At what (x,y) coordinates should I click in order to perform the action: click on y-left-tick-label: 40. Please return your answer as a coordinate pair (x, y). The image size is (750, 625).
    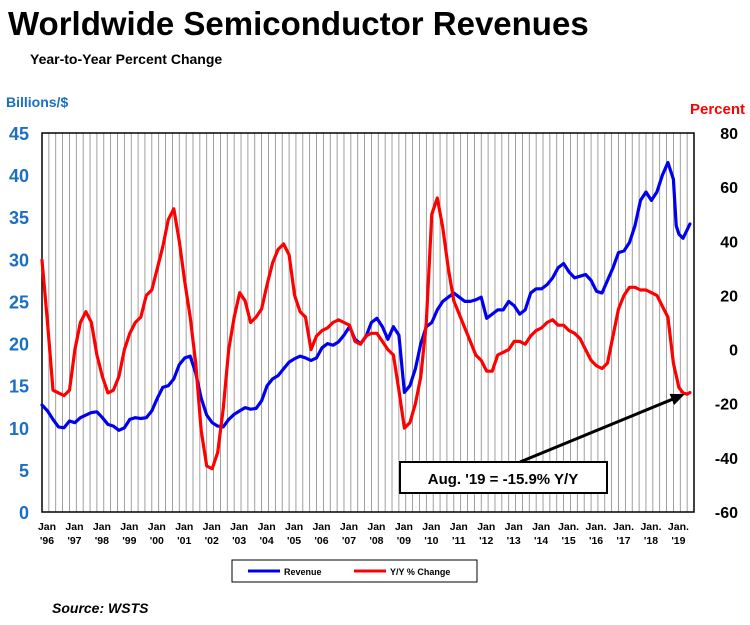
    Looking at the image, I should click on (19, 176).